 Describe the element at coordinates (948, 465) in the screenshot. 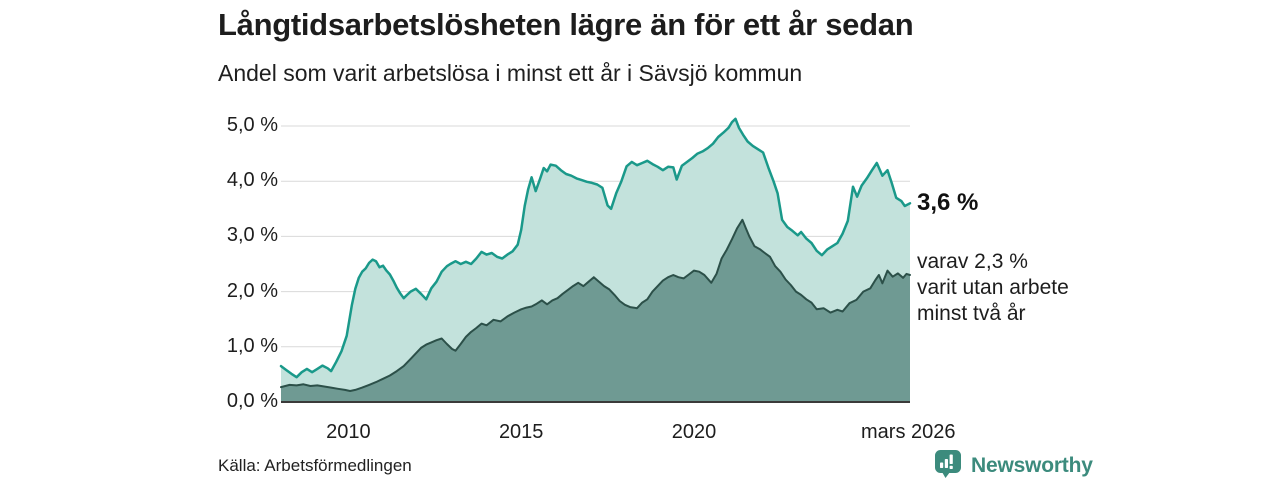

I see `newsworthy-bar-chart-bubble-icon` at that location.